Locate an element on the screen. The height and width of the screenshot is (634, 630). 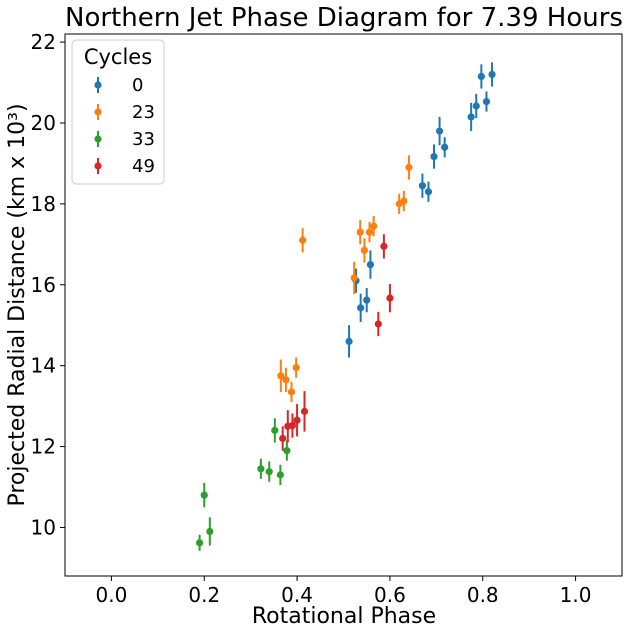
x-tick-label: 0.2 is located at coordinates (204, 595).